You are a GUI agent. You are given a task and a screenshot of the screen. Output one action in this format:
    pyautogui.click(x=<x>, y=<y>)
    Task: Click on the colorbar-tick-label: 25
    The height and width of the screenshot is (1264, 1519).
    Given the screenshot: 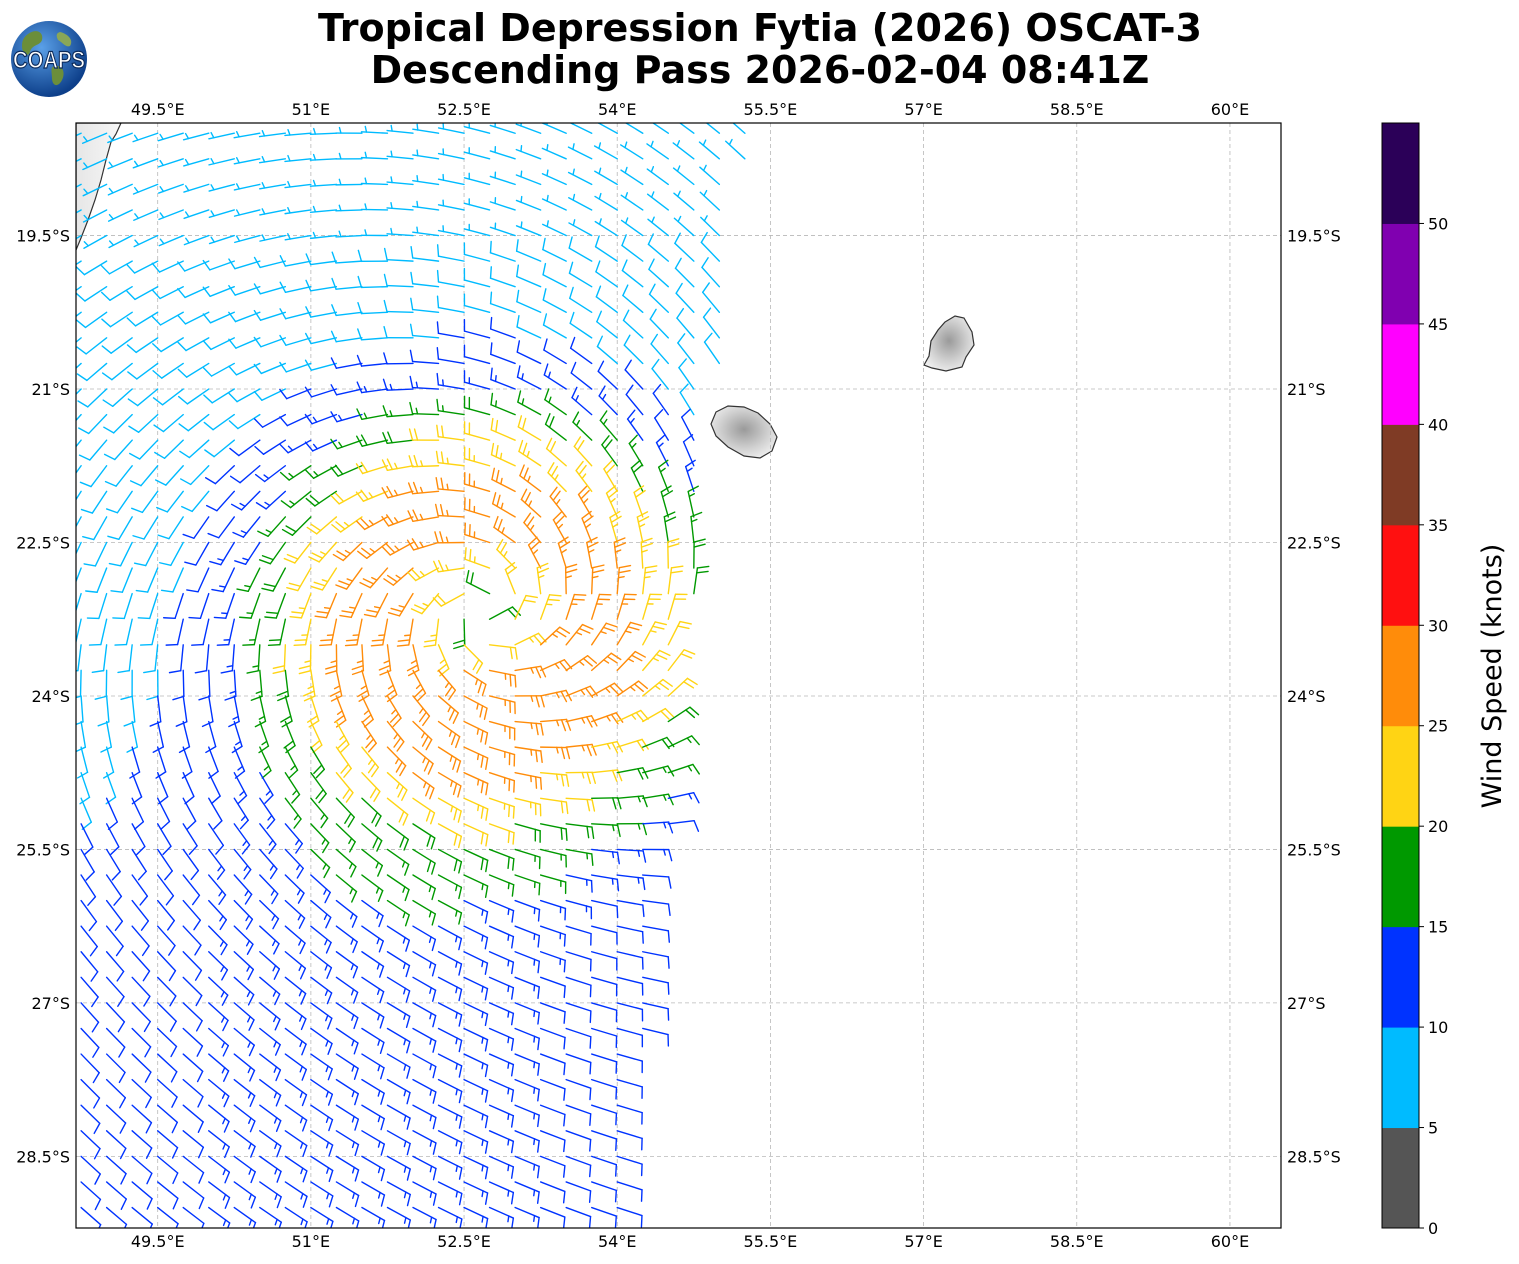 What is the action you would take?
    pyautogui.click(x=1438, y=726)
    